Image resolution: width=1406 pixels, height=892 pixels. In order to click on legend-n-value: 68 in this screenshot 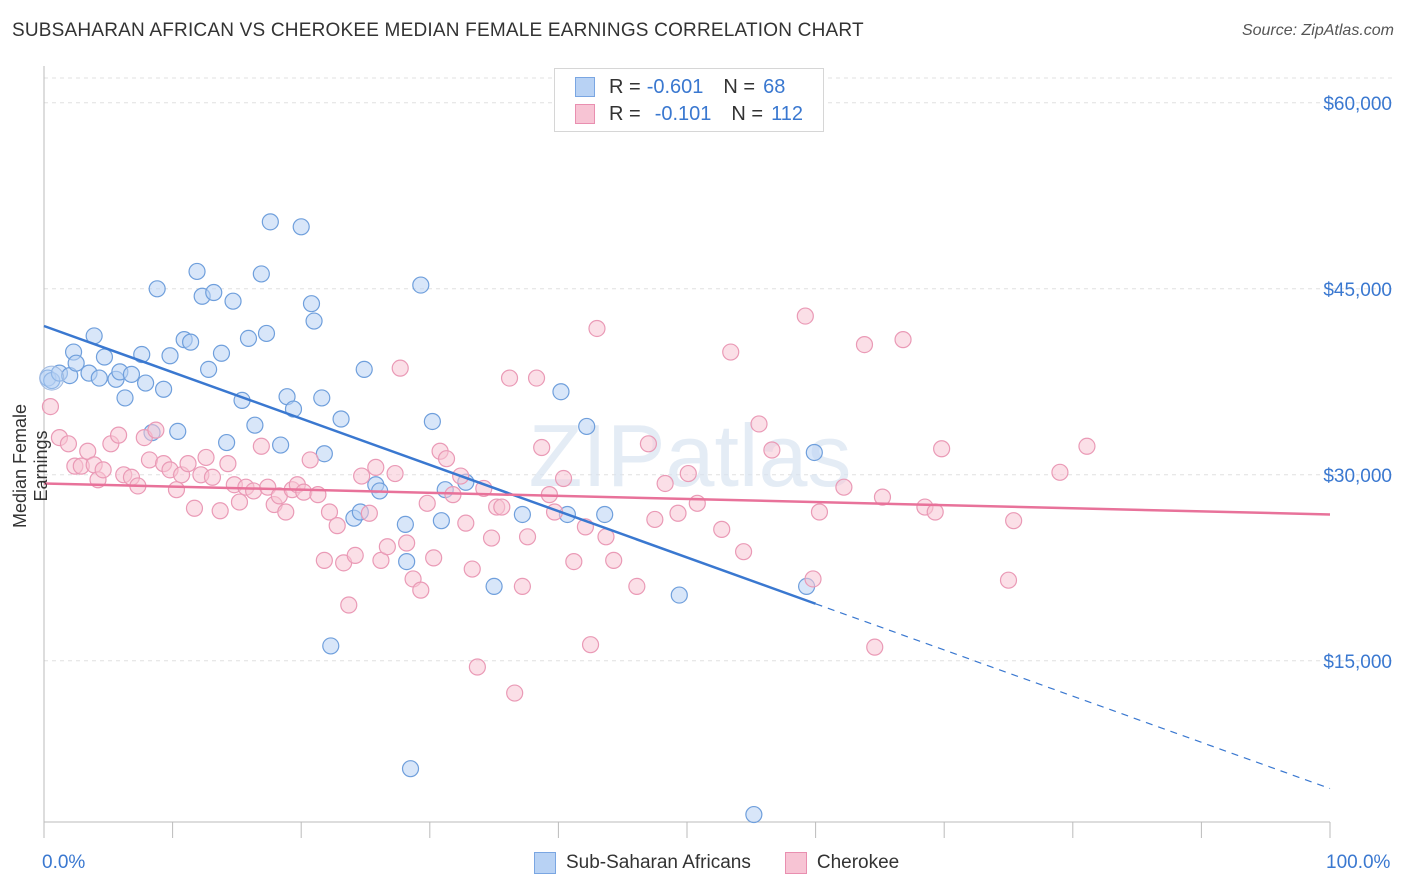, I will do `click(774, 86)`.